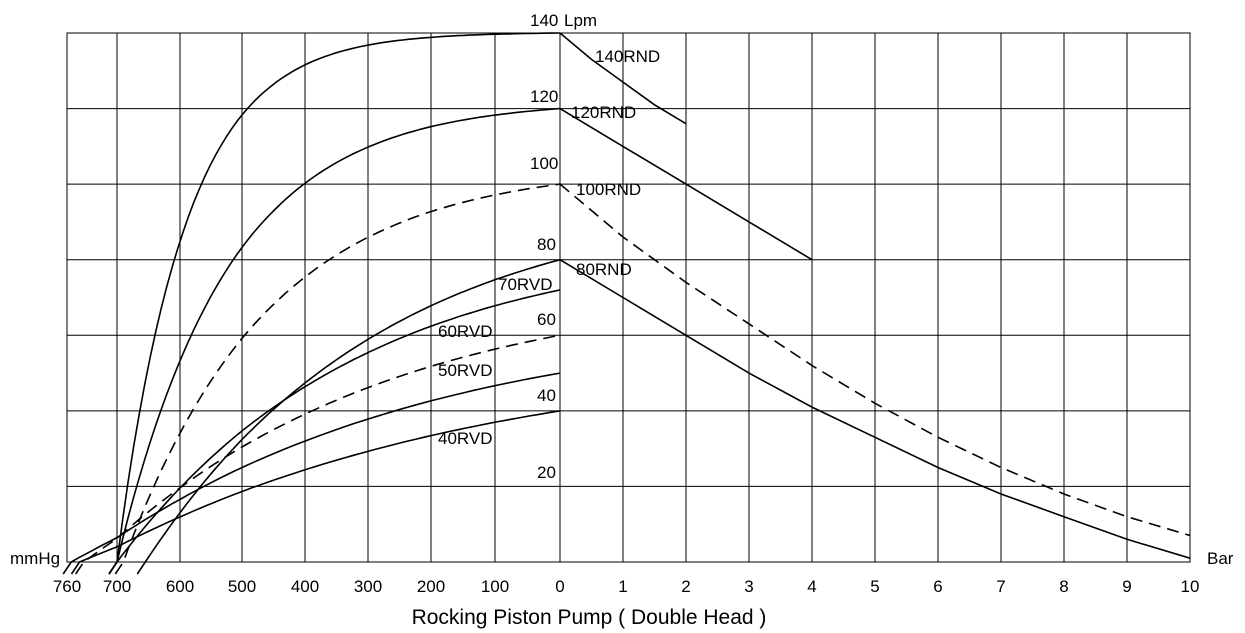 Image resolution: width=1245 pixels, height=633 pixels. I want to click on x-tick-bar-8: 8, so click(1063, 586).